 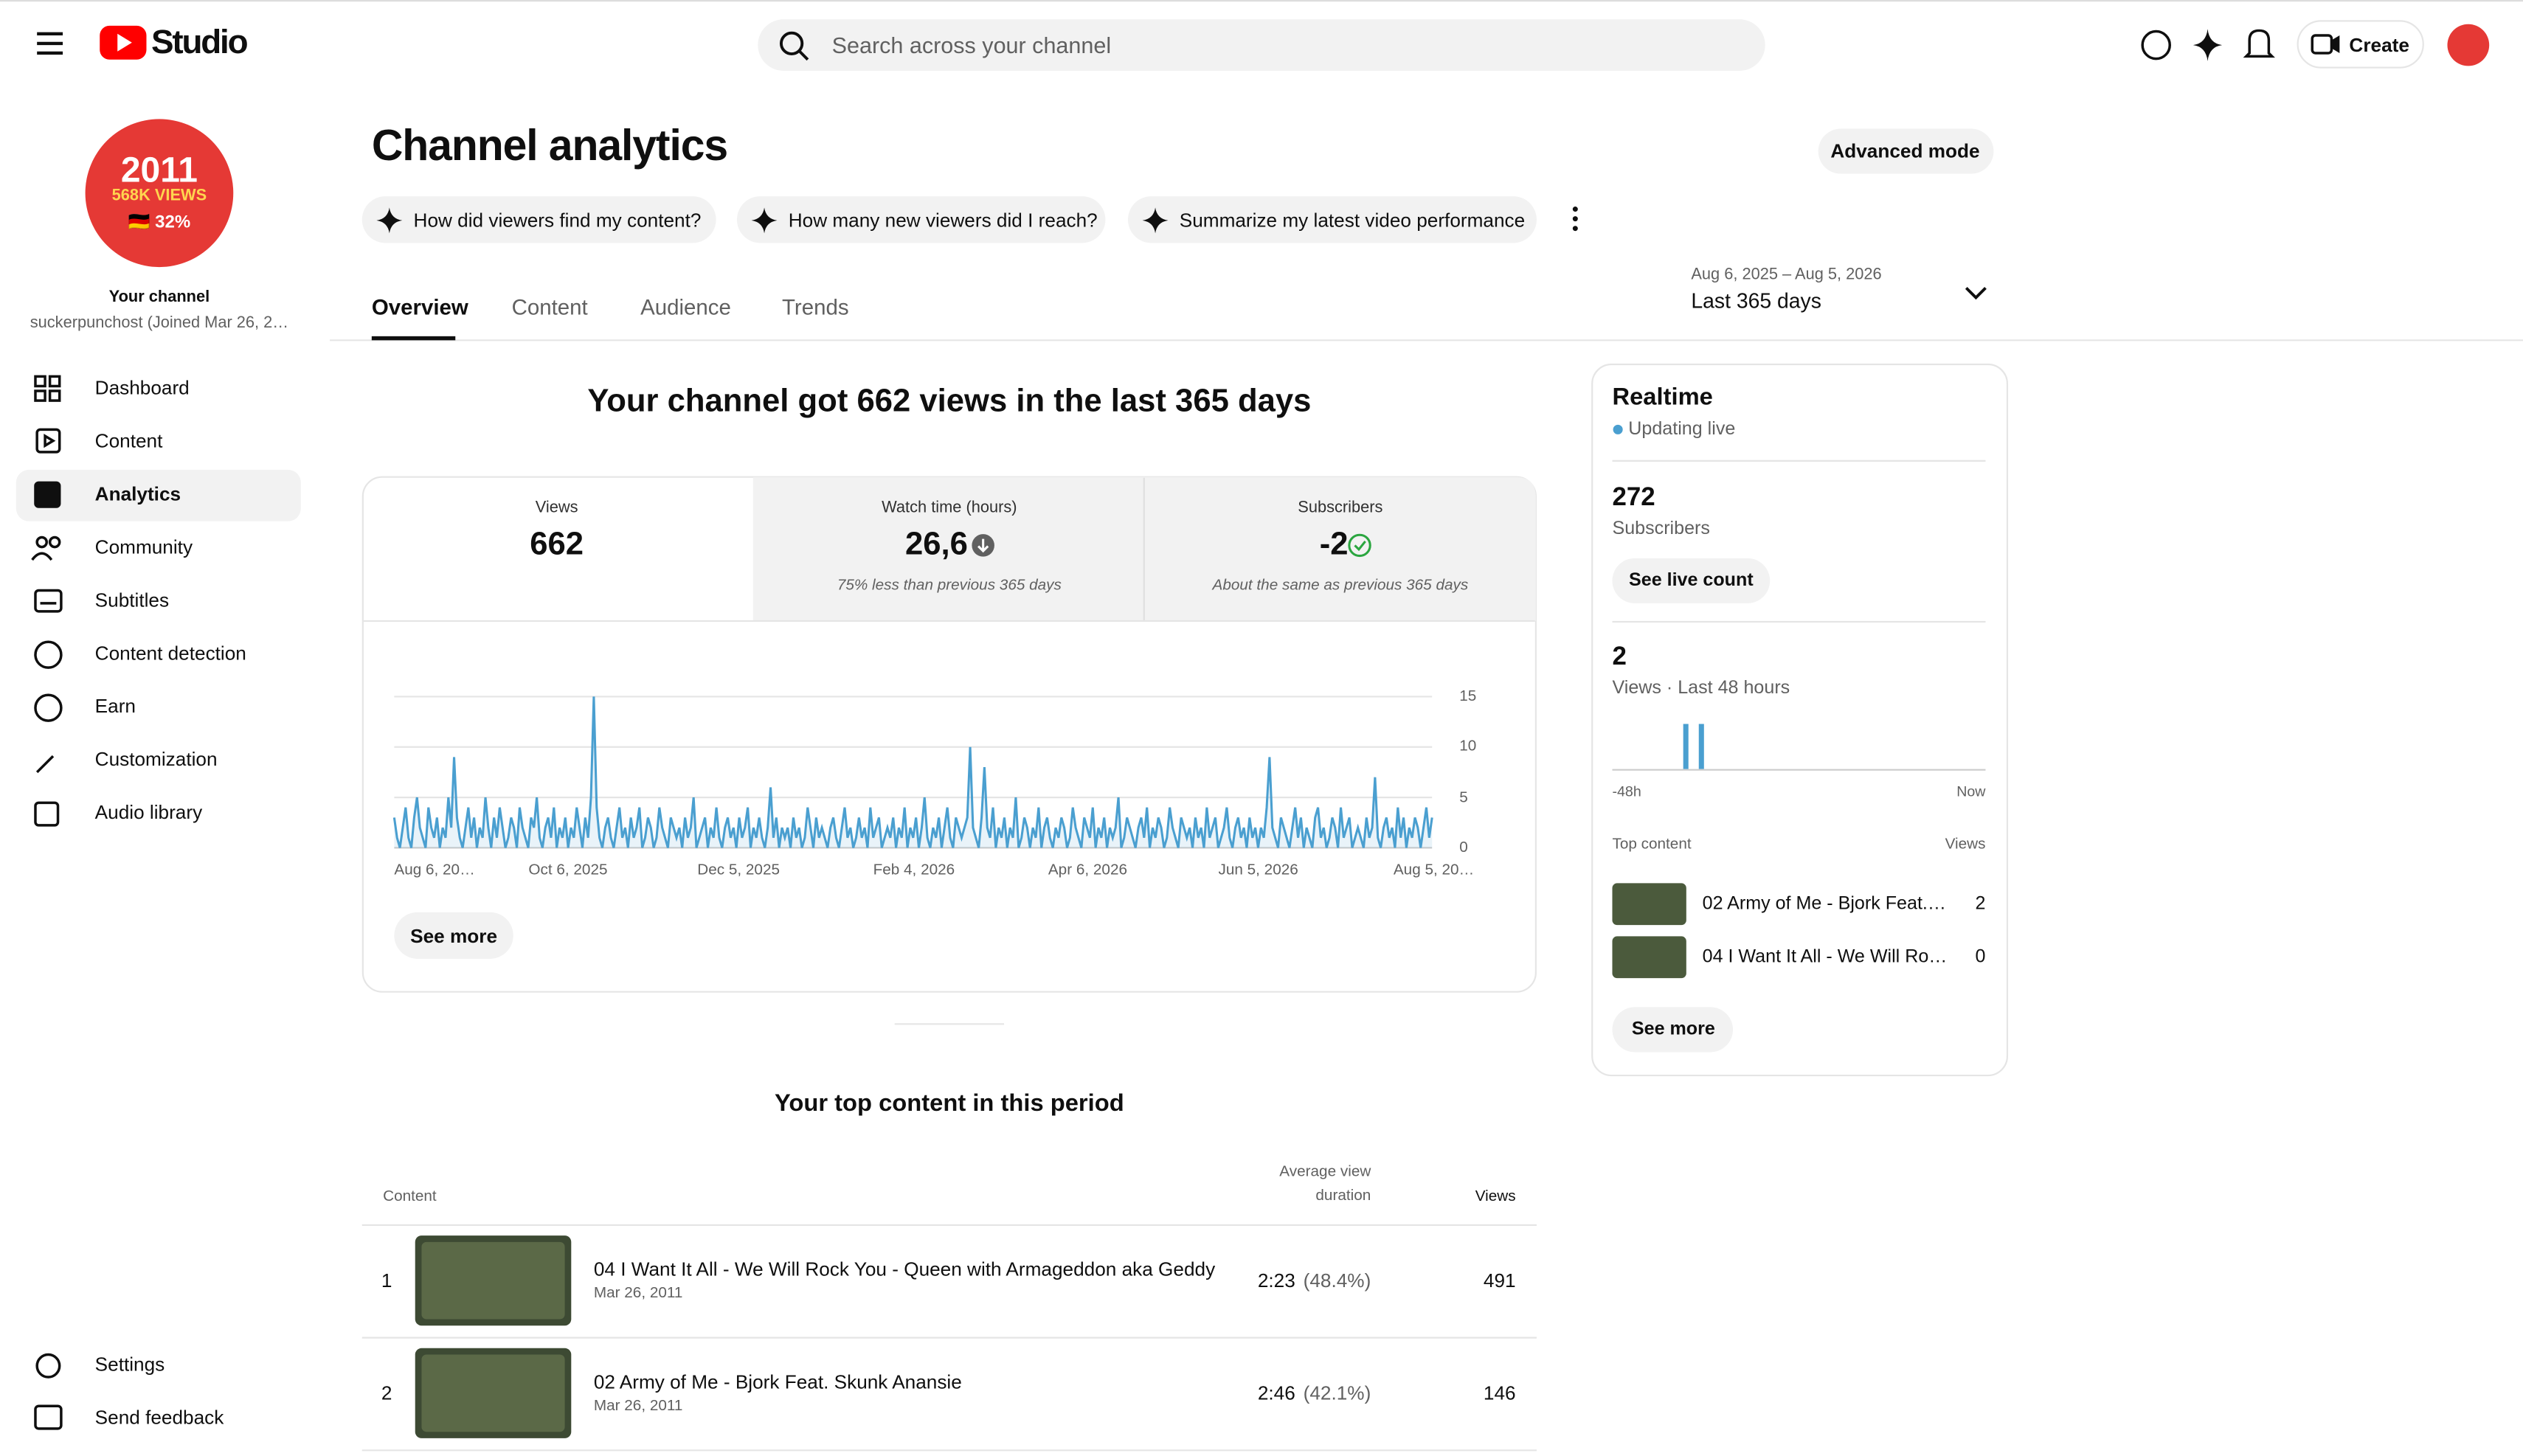 I want to click on nav-item: Content detection, so click(x=170, y=653).